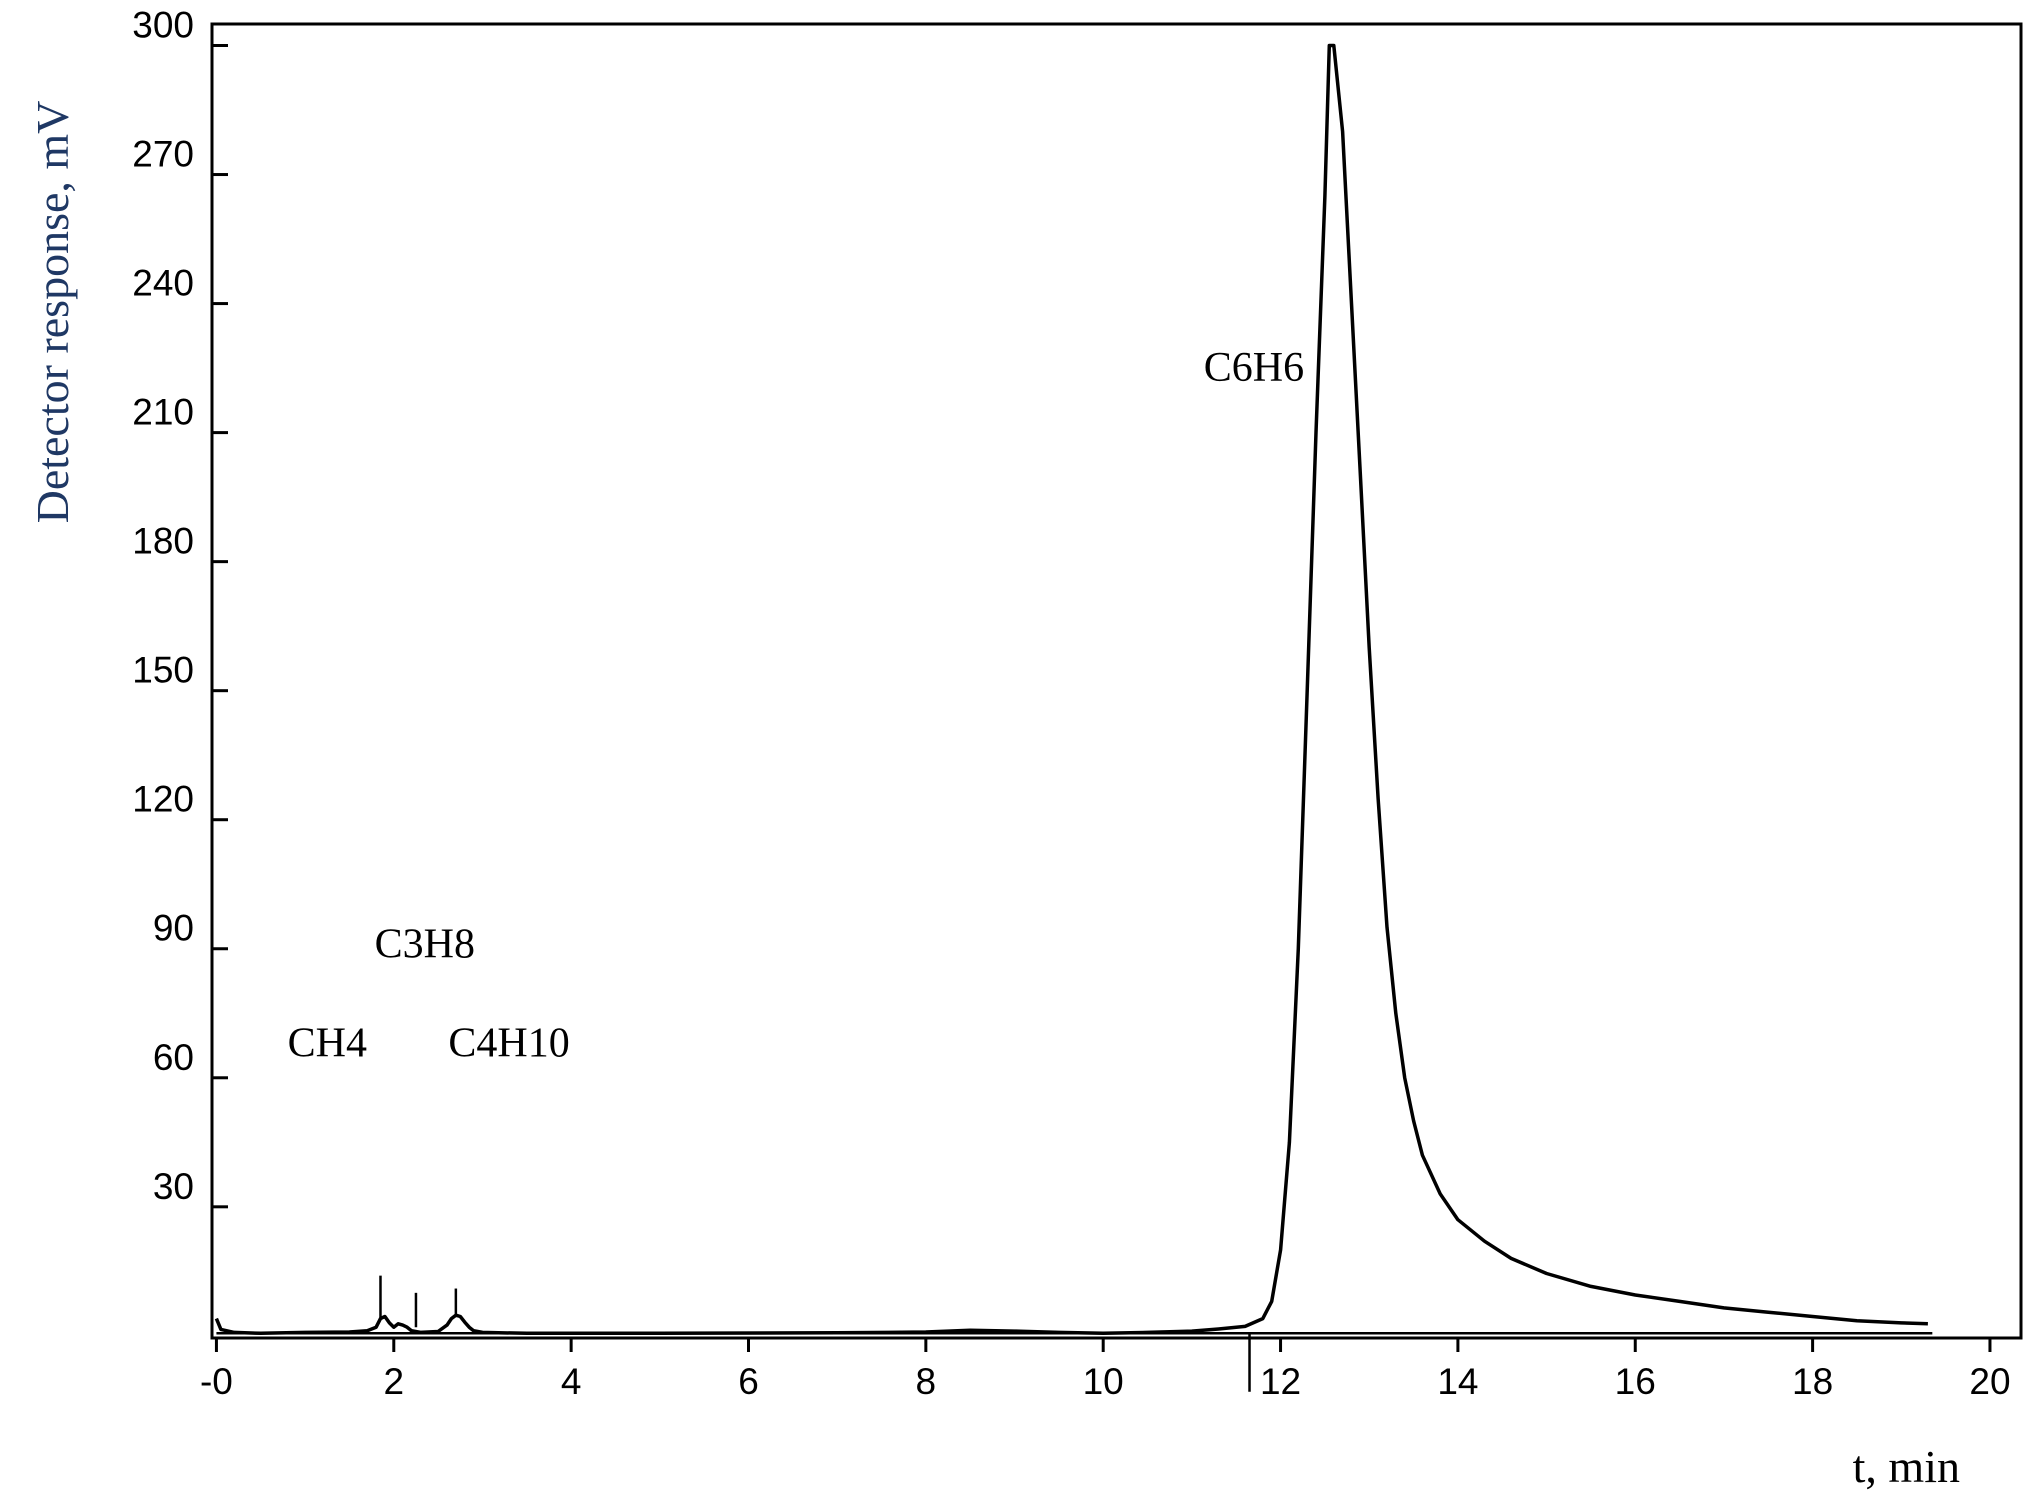  What do you see at coordinates (163, 541) in the screenshot?
I see `y-tick-label: 180` at bounding box center [163, 541].